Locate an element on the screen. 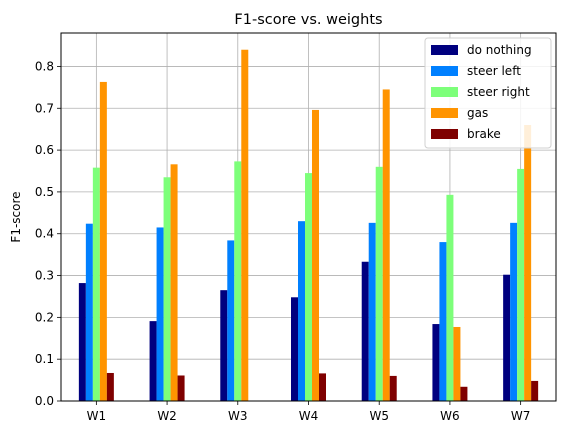 This screenshot has width=567, height=439. legend-box is located at coordinates (488, 93).